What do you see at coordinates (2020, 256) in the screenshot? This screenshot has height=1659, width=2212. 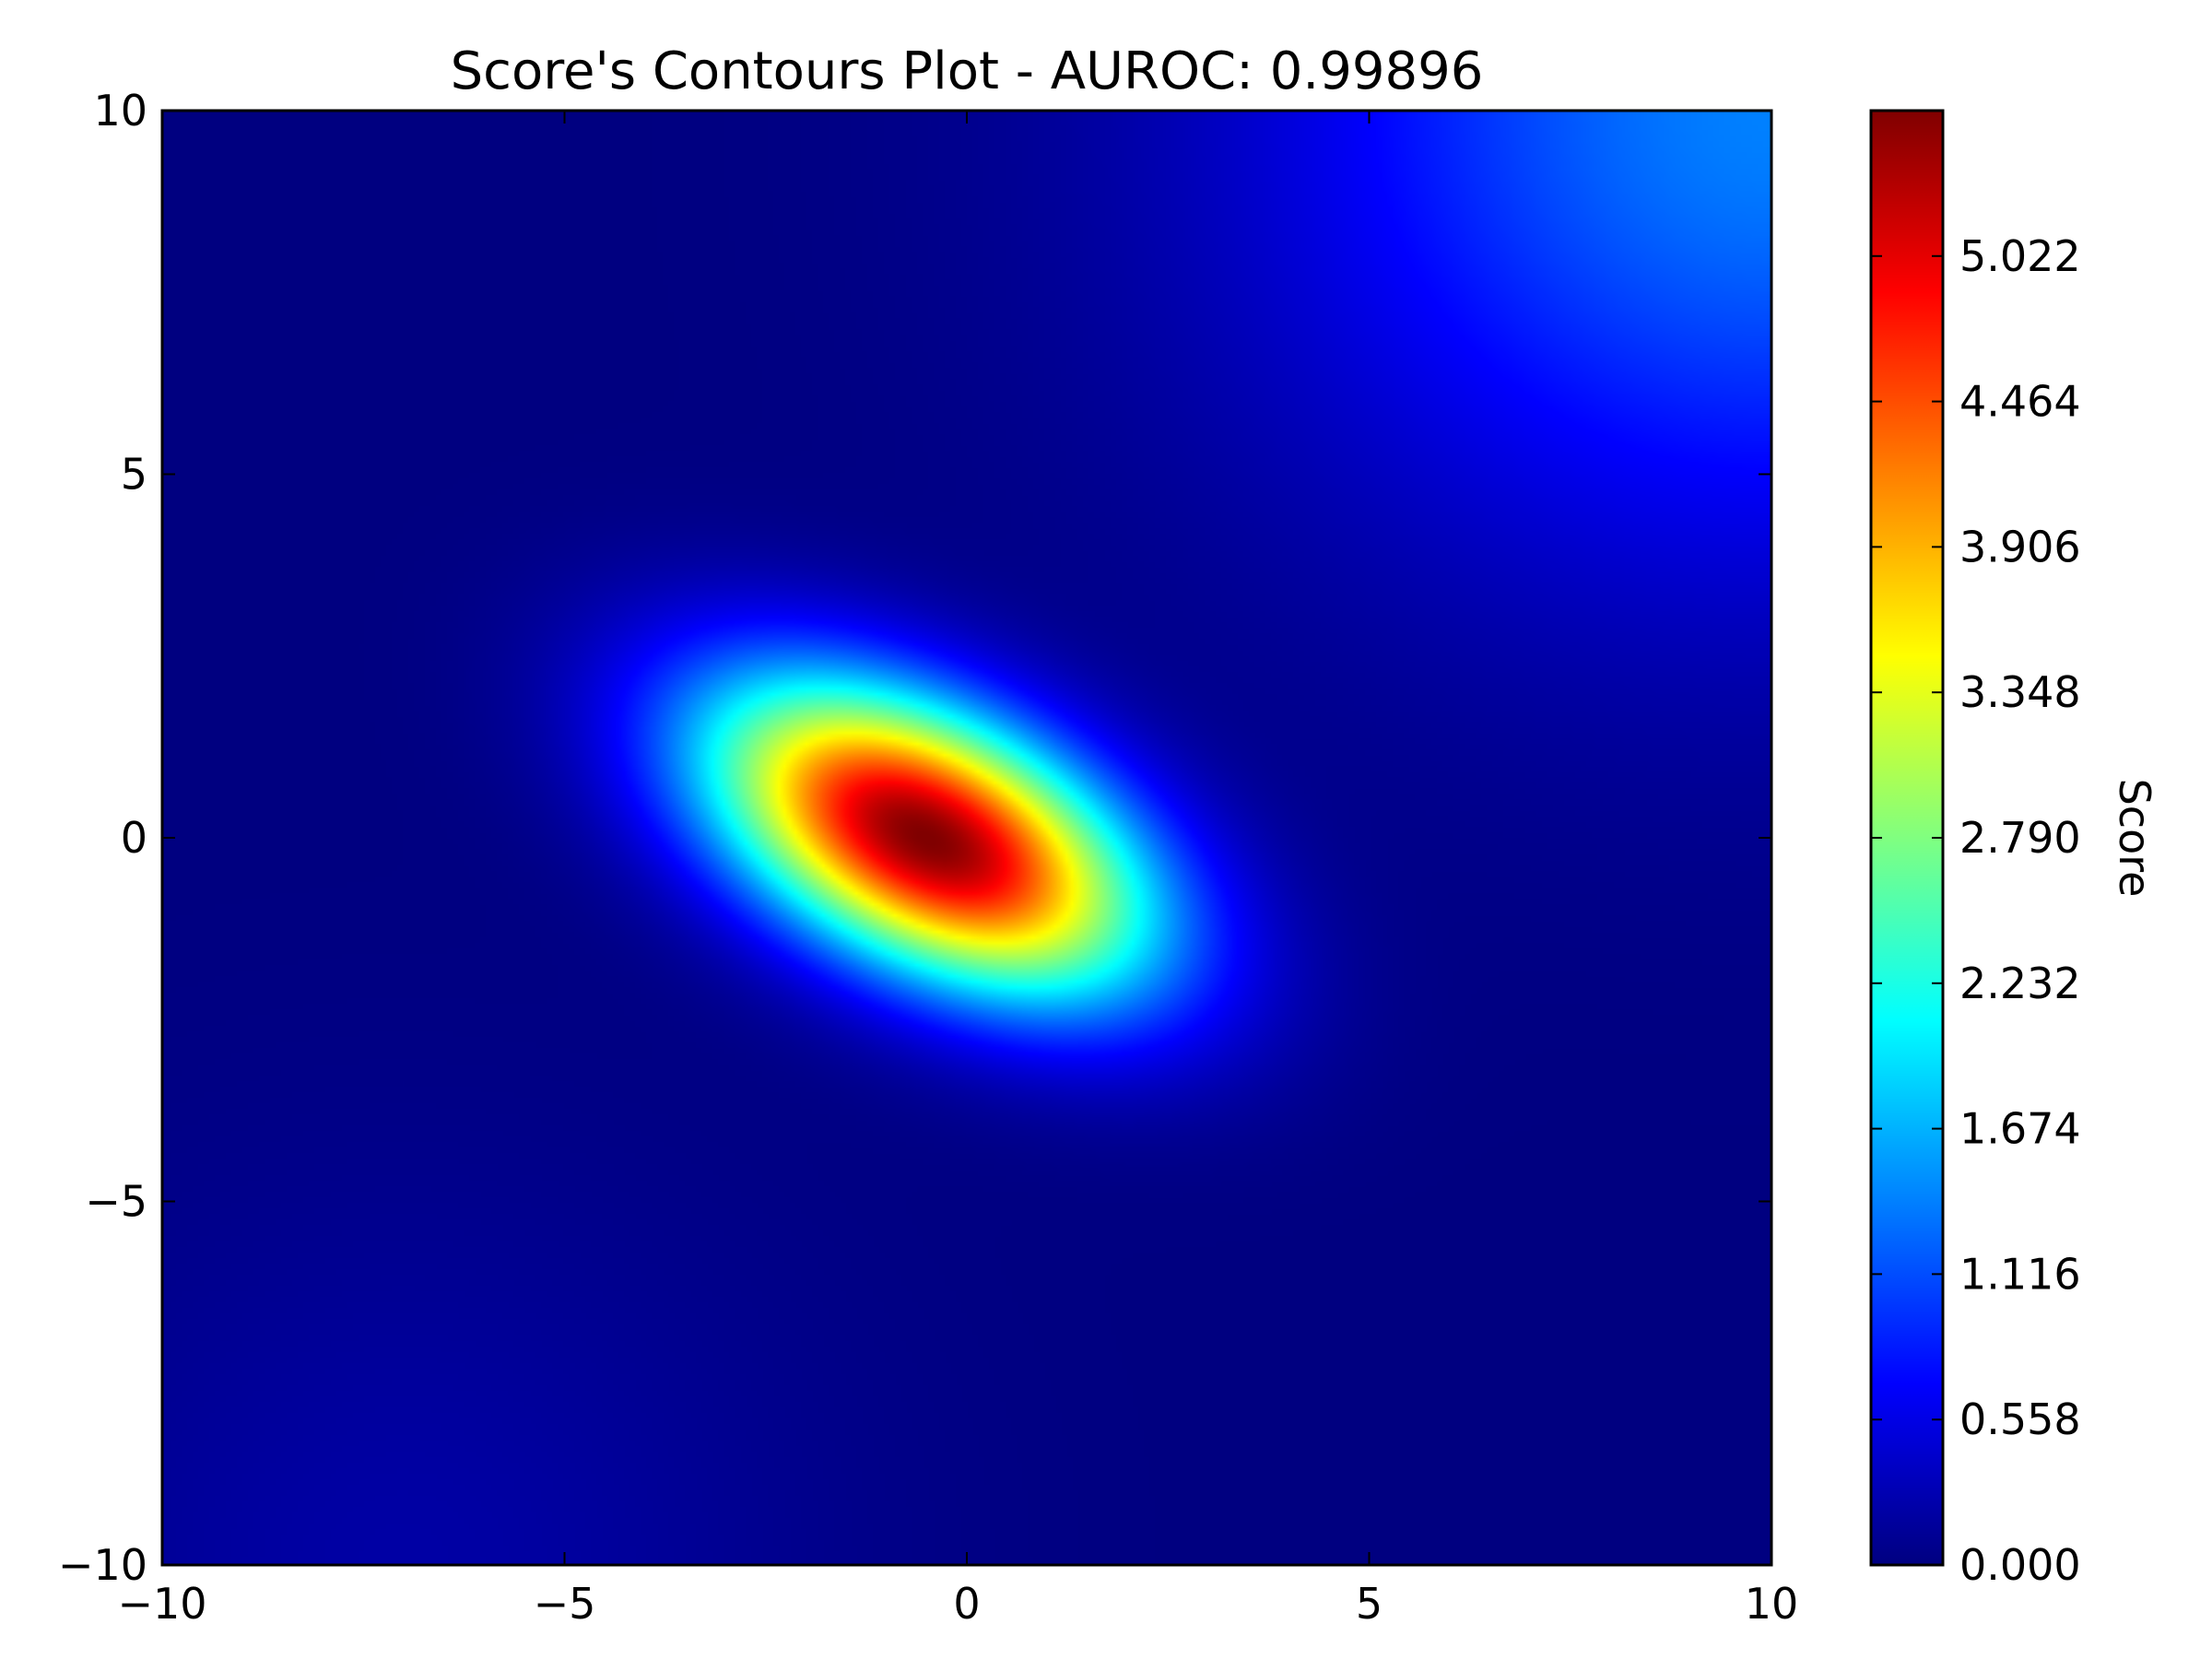 I see `colorbar-tick-label: 5.022` at bounding box center [2020, 256].